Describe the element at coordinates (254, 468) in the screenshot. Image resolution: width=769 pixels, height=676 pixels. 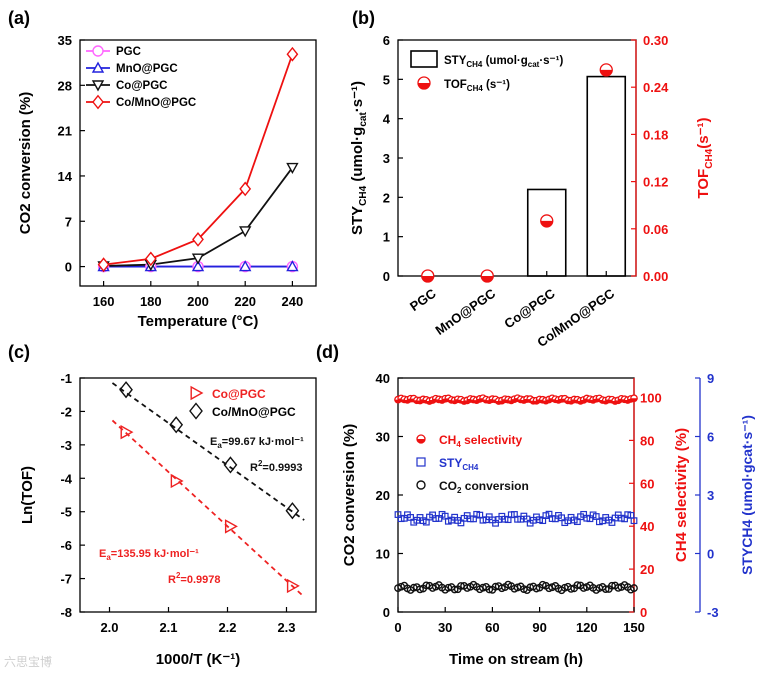
I see `r2-R: R` at that location.